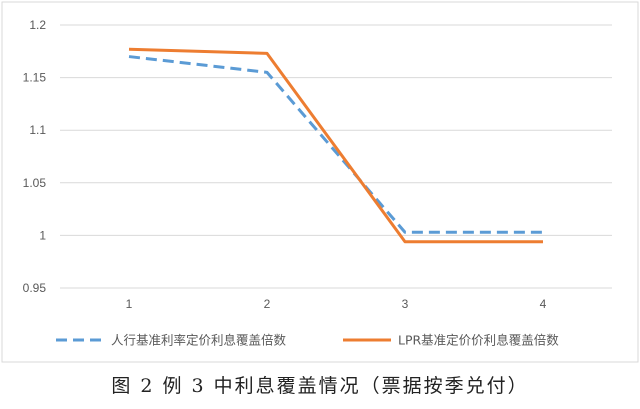  What do you see at coordinates (35, 183) in the screenshot?
I see `y-tick-label: 1.05` at bounding box center [35, 183].